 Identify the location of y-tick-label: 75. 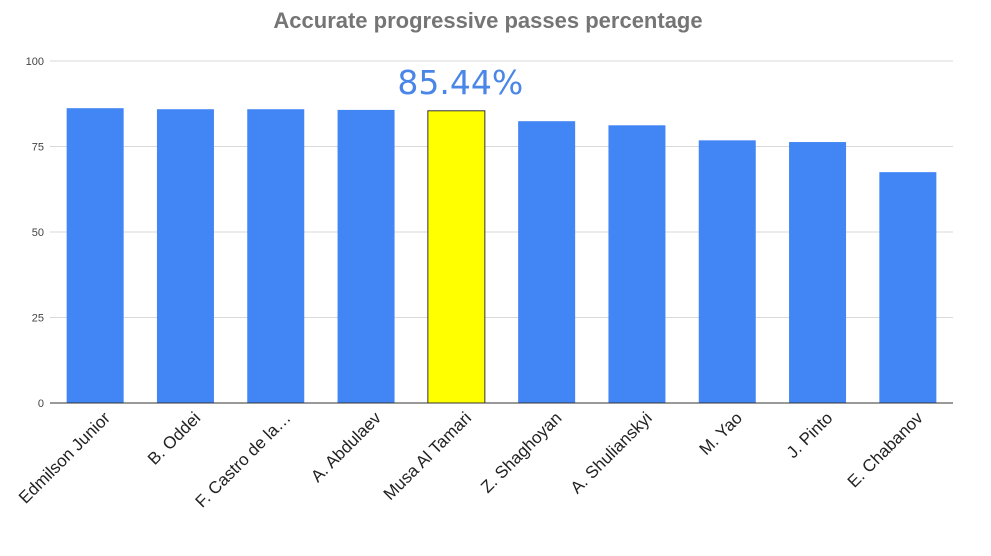
(38, 148).